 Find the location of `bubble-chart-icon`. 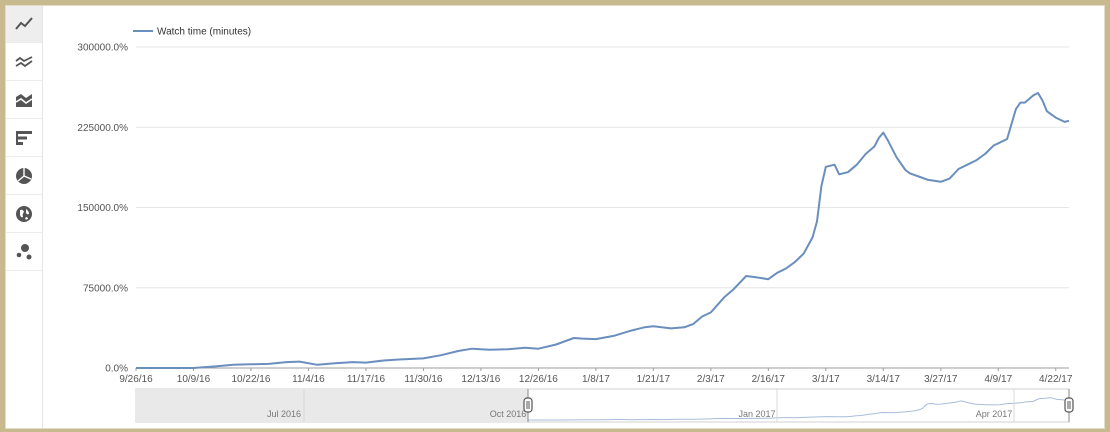

bubble-chart-icon is located at coordinates (24, 252).